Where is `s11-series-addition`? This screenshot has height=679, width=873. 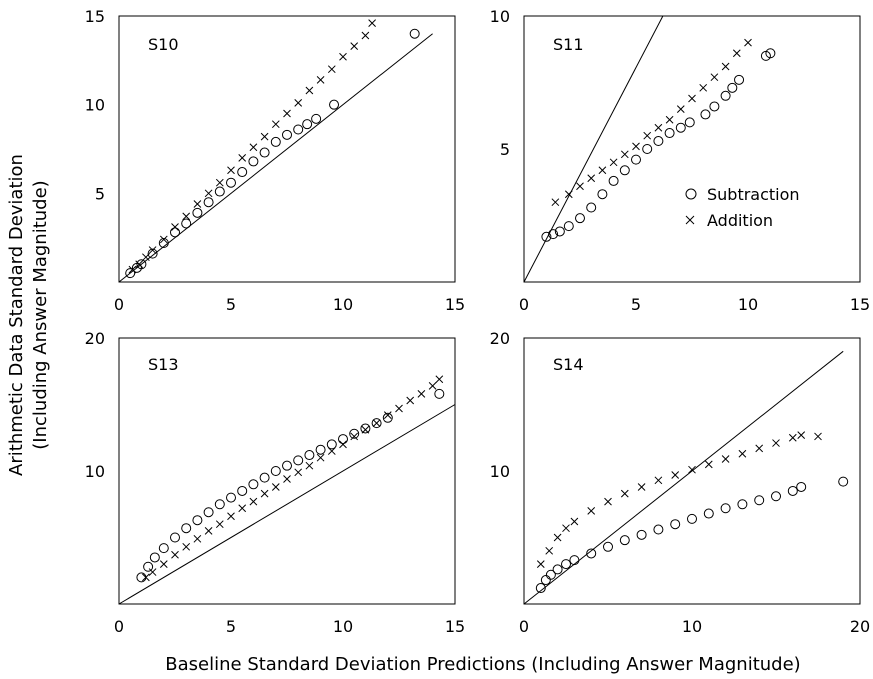
s11-series-addition is located at coordinates (651, 122).